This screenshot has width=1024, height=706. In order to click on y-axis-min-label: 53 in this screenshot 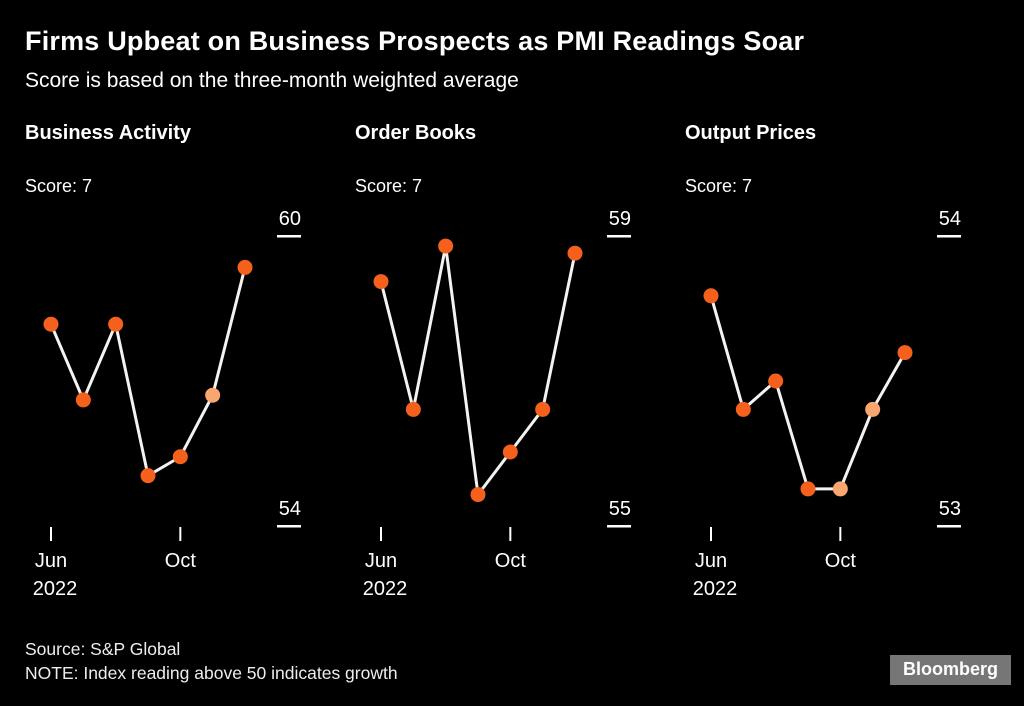, I will do `click(950, 509)`.